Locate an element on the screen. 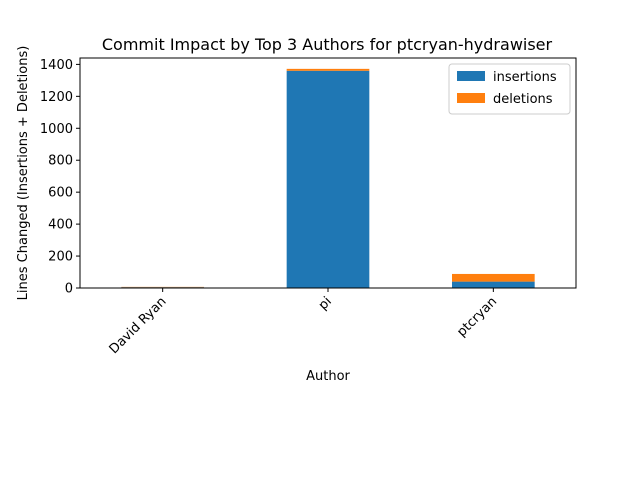 The height and width of the screenshot is (480, 640). bar-insertions-pi is located at coordinates (328, 179).